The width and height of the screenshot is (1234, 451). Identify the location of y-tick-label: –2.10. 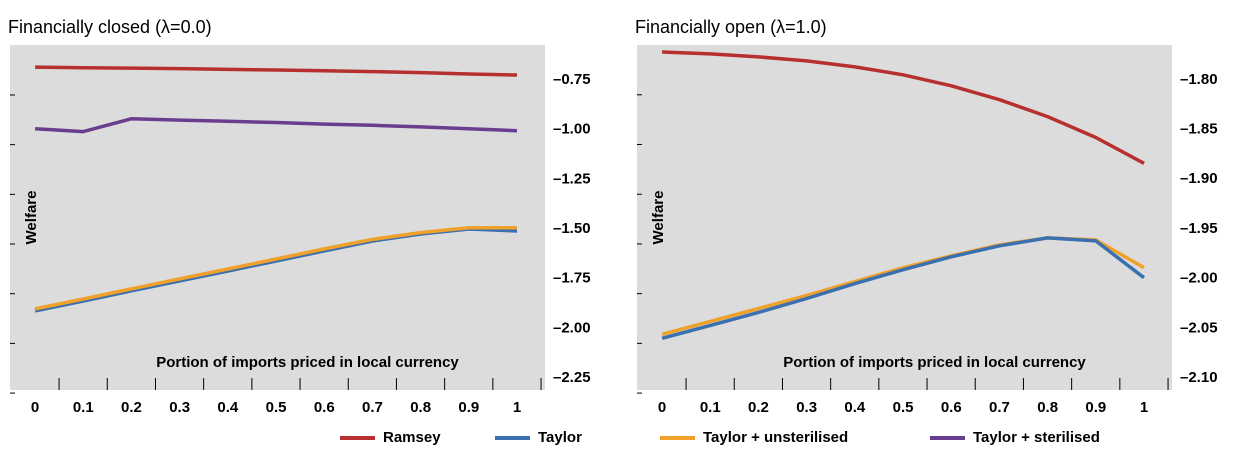
(1199, 377).